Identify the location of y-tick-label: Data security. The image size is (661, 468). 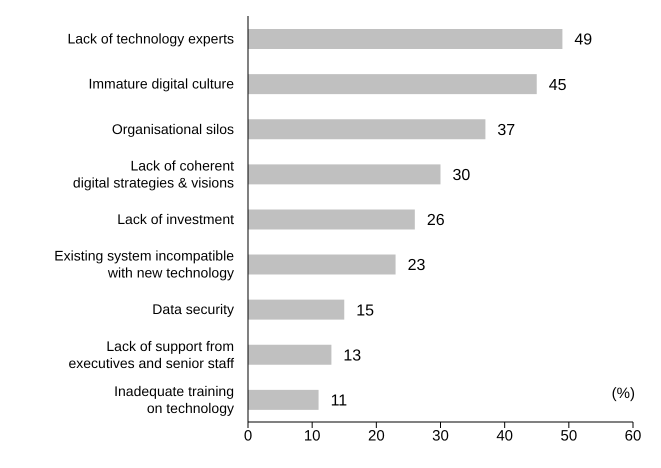
(193, 309).